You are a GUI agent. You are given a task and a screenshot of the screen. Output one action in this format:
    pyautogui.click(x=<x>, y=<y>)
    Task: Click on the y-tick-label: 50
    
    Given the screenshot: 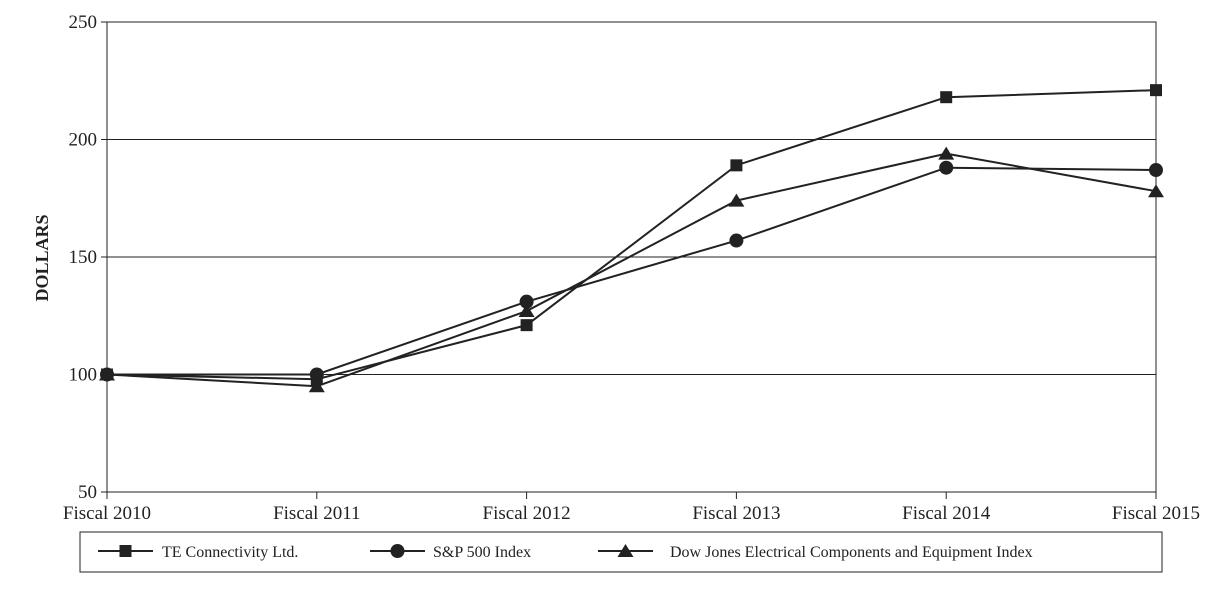 What is the action you would take?
    pyautogui.click(x=87, y=492)
    